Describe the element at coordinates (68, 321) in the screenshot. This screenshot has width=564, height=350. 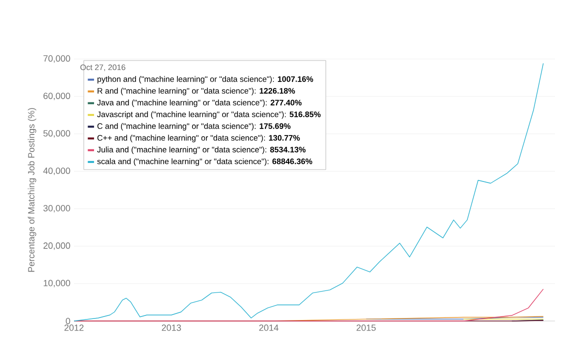
I see `y-tick-label: 0` at that location.